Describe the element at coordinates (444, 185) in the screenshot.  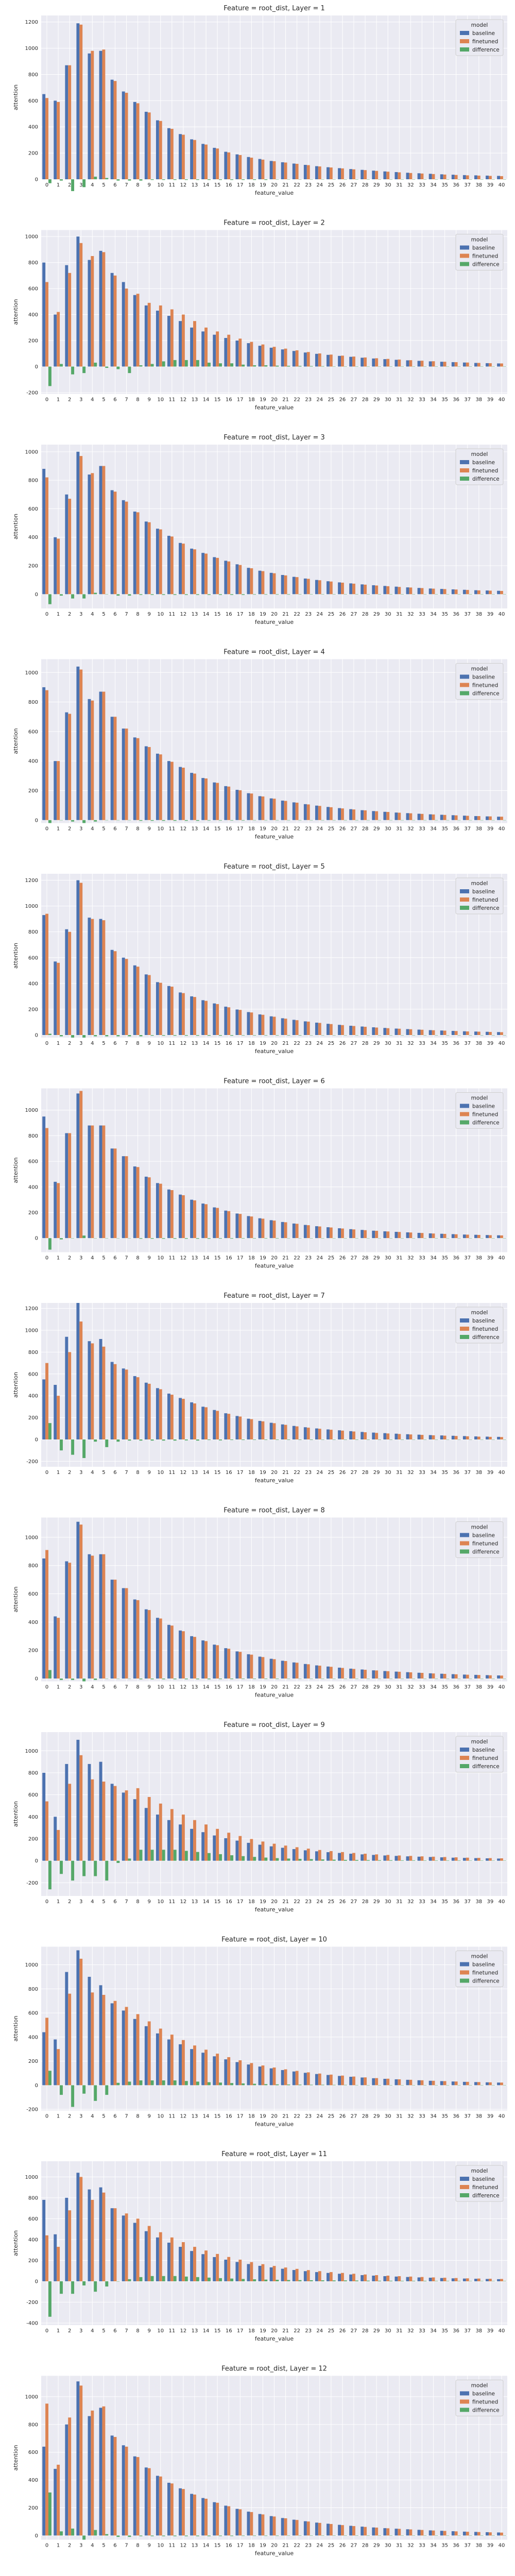
I see `x-tick-label: 35` at that location.